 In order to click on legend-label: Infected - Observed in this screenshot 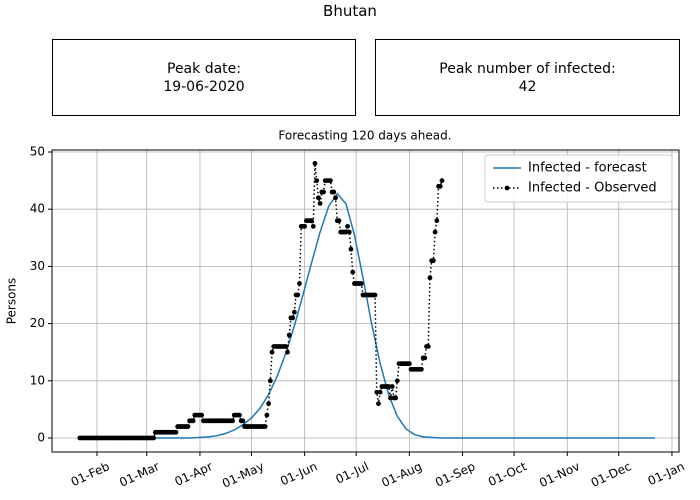, I will do `click(592, 188)`.